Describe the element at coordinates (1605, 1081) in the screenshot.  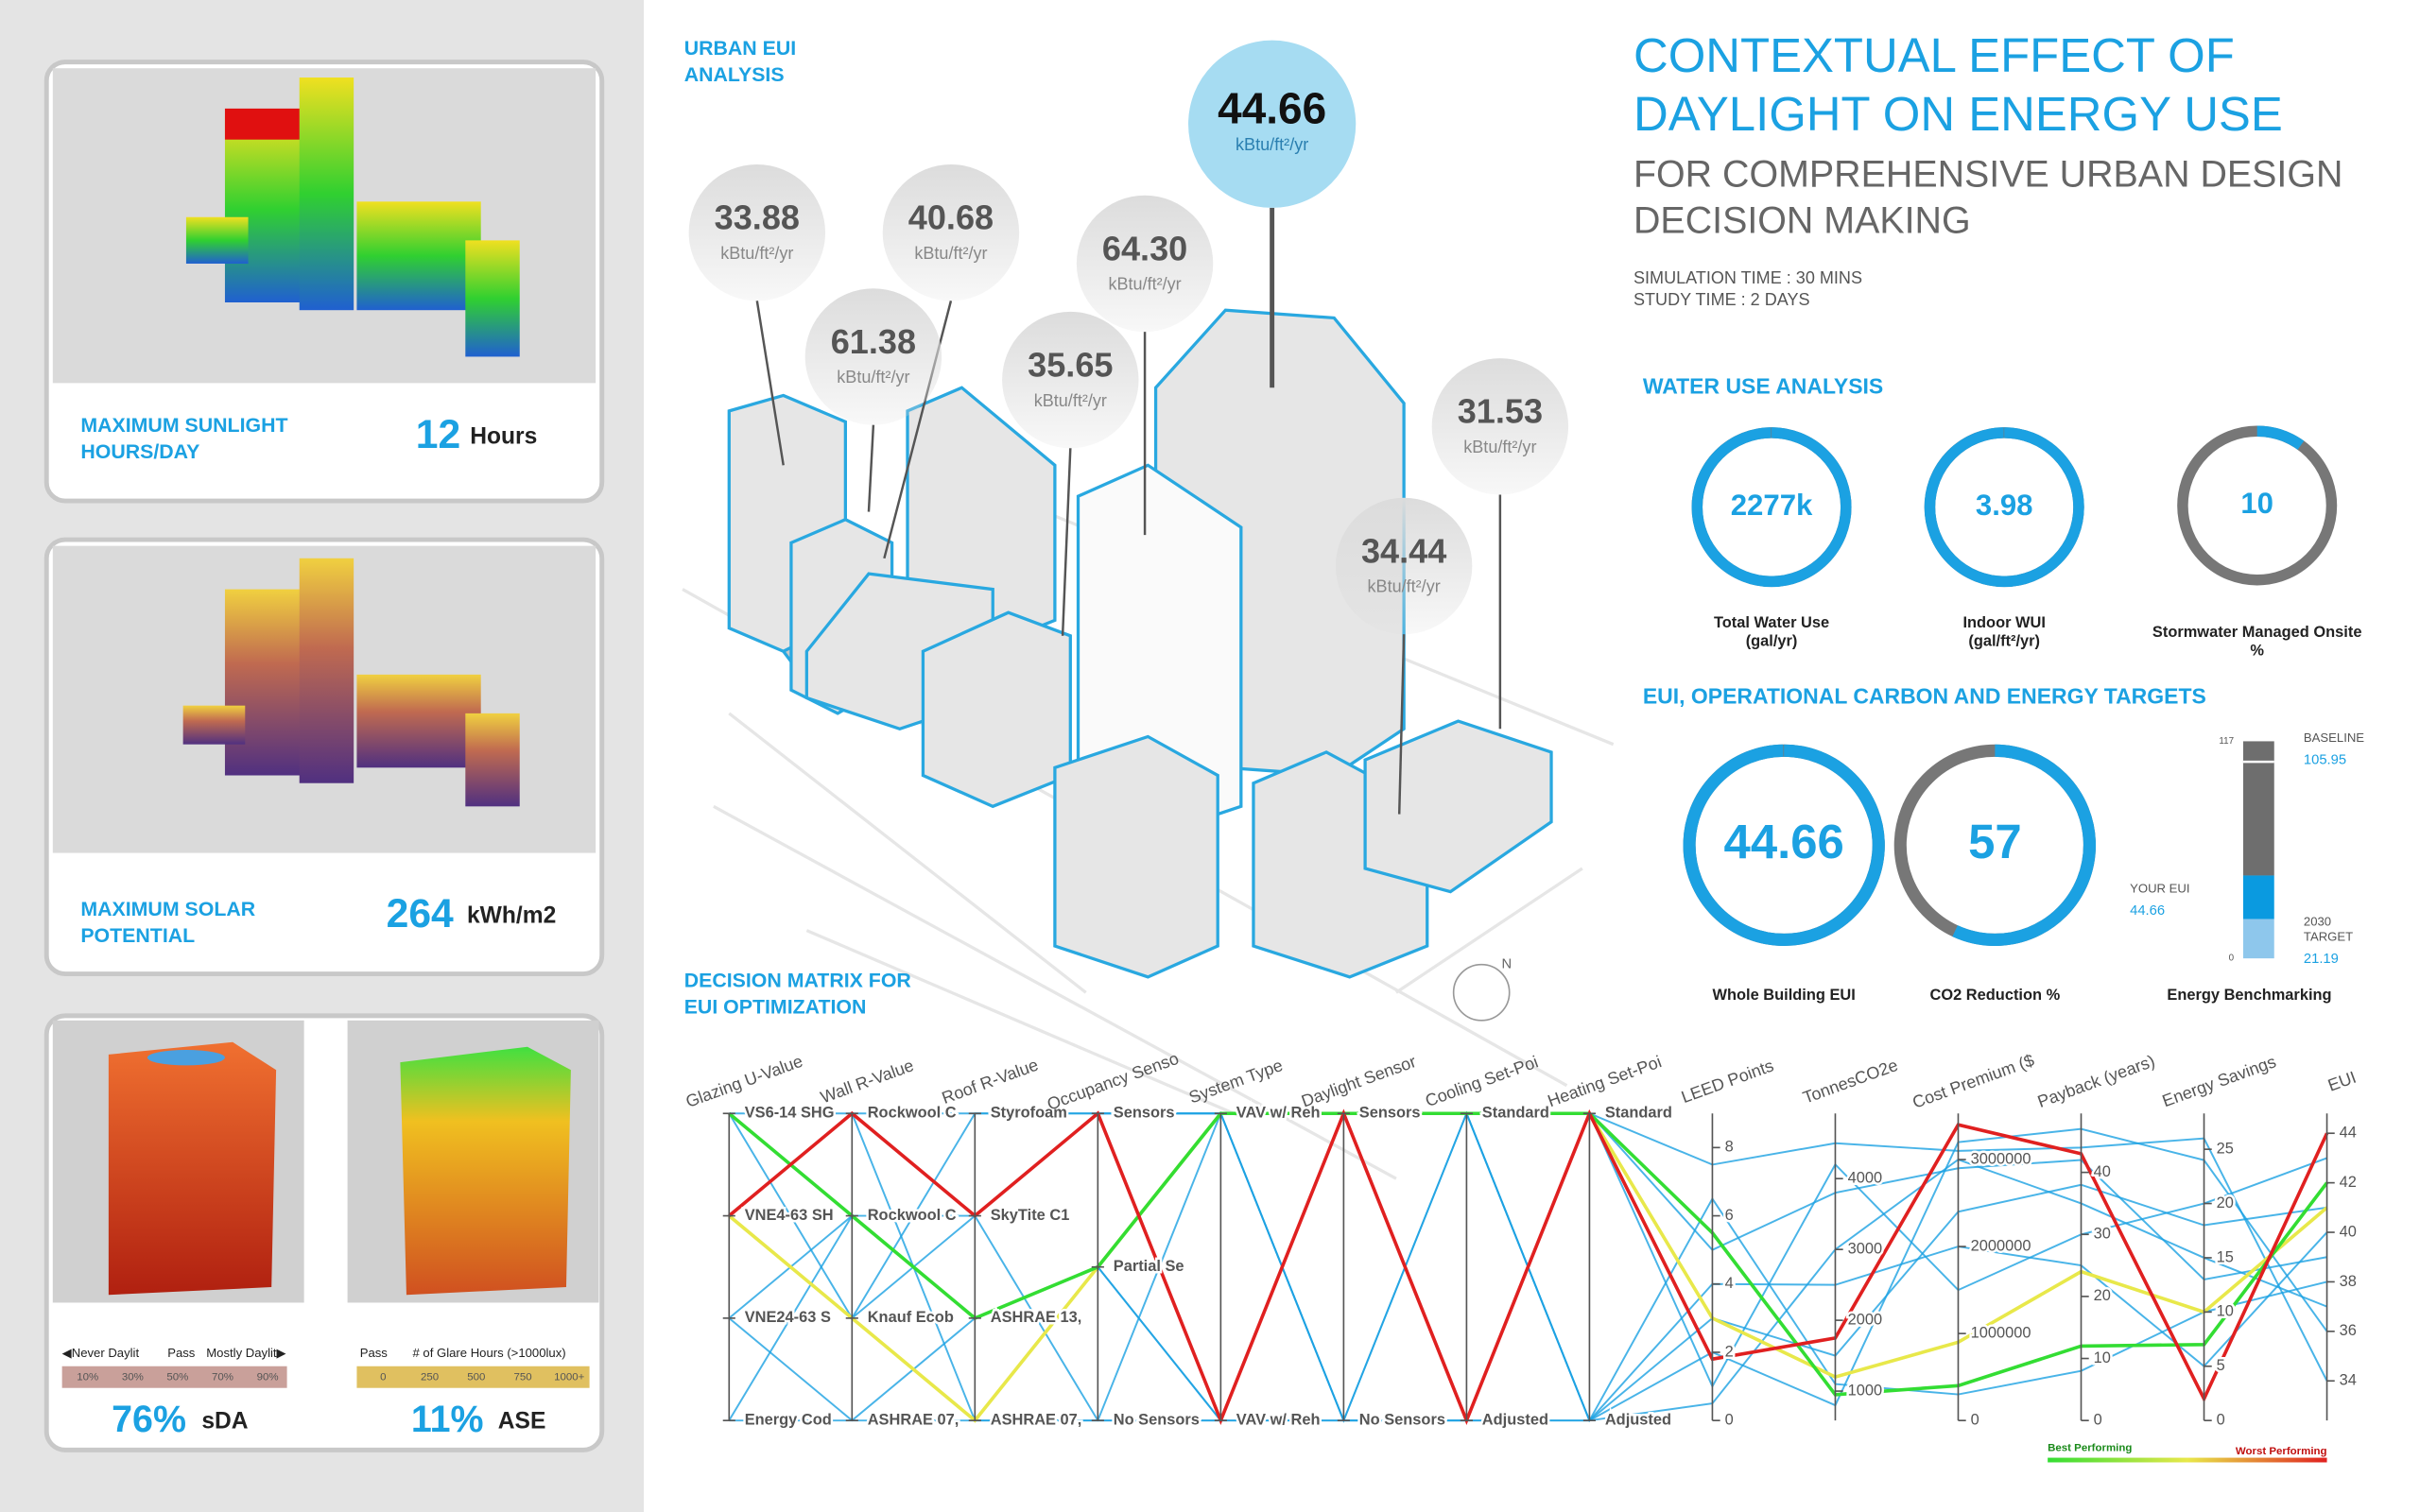
I see `axis-name: Heating Set-Poi` at that location.